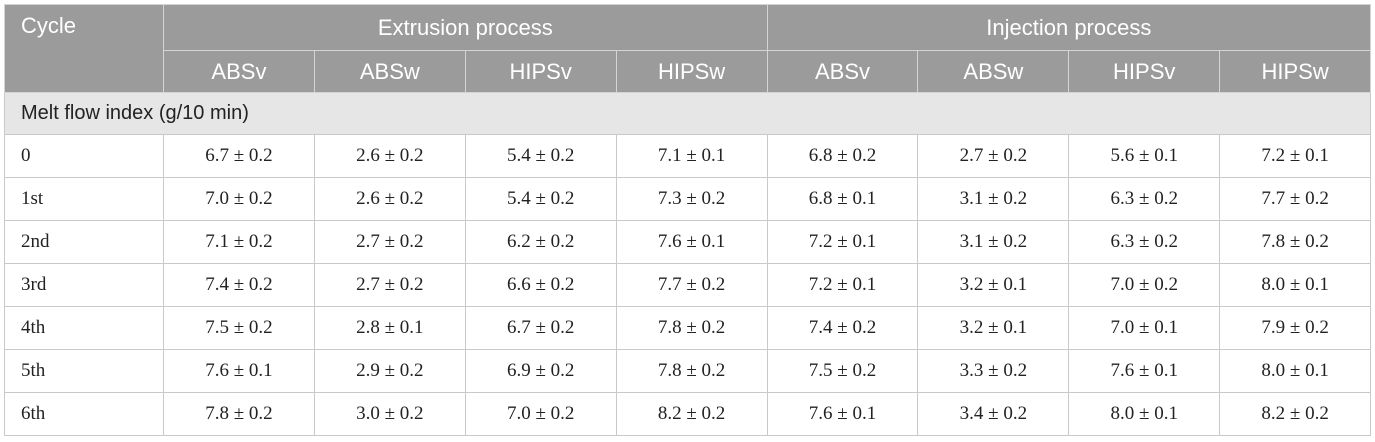 The width and height of the screenshot is (1375, 442). Describe the element at coordinates (84, 371) in the screenshot. I see `cycle-cell: 5th` at that location.